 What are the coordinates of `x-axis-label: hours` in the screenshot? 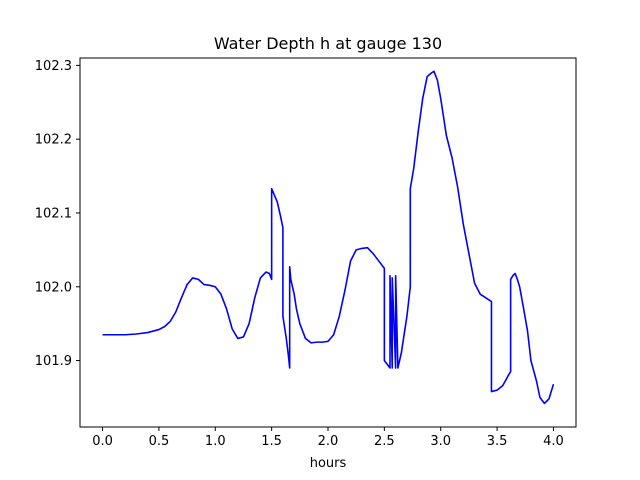 It's located at (328, 463).